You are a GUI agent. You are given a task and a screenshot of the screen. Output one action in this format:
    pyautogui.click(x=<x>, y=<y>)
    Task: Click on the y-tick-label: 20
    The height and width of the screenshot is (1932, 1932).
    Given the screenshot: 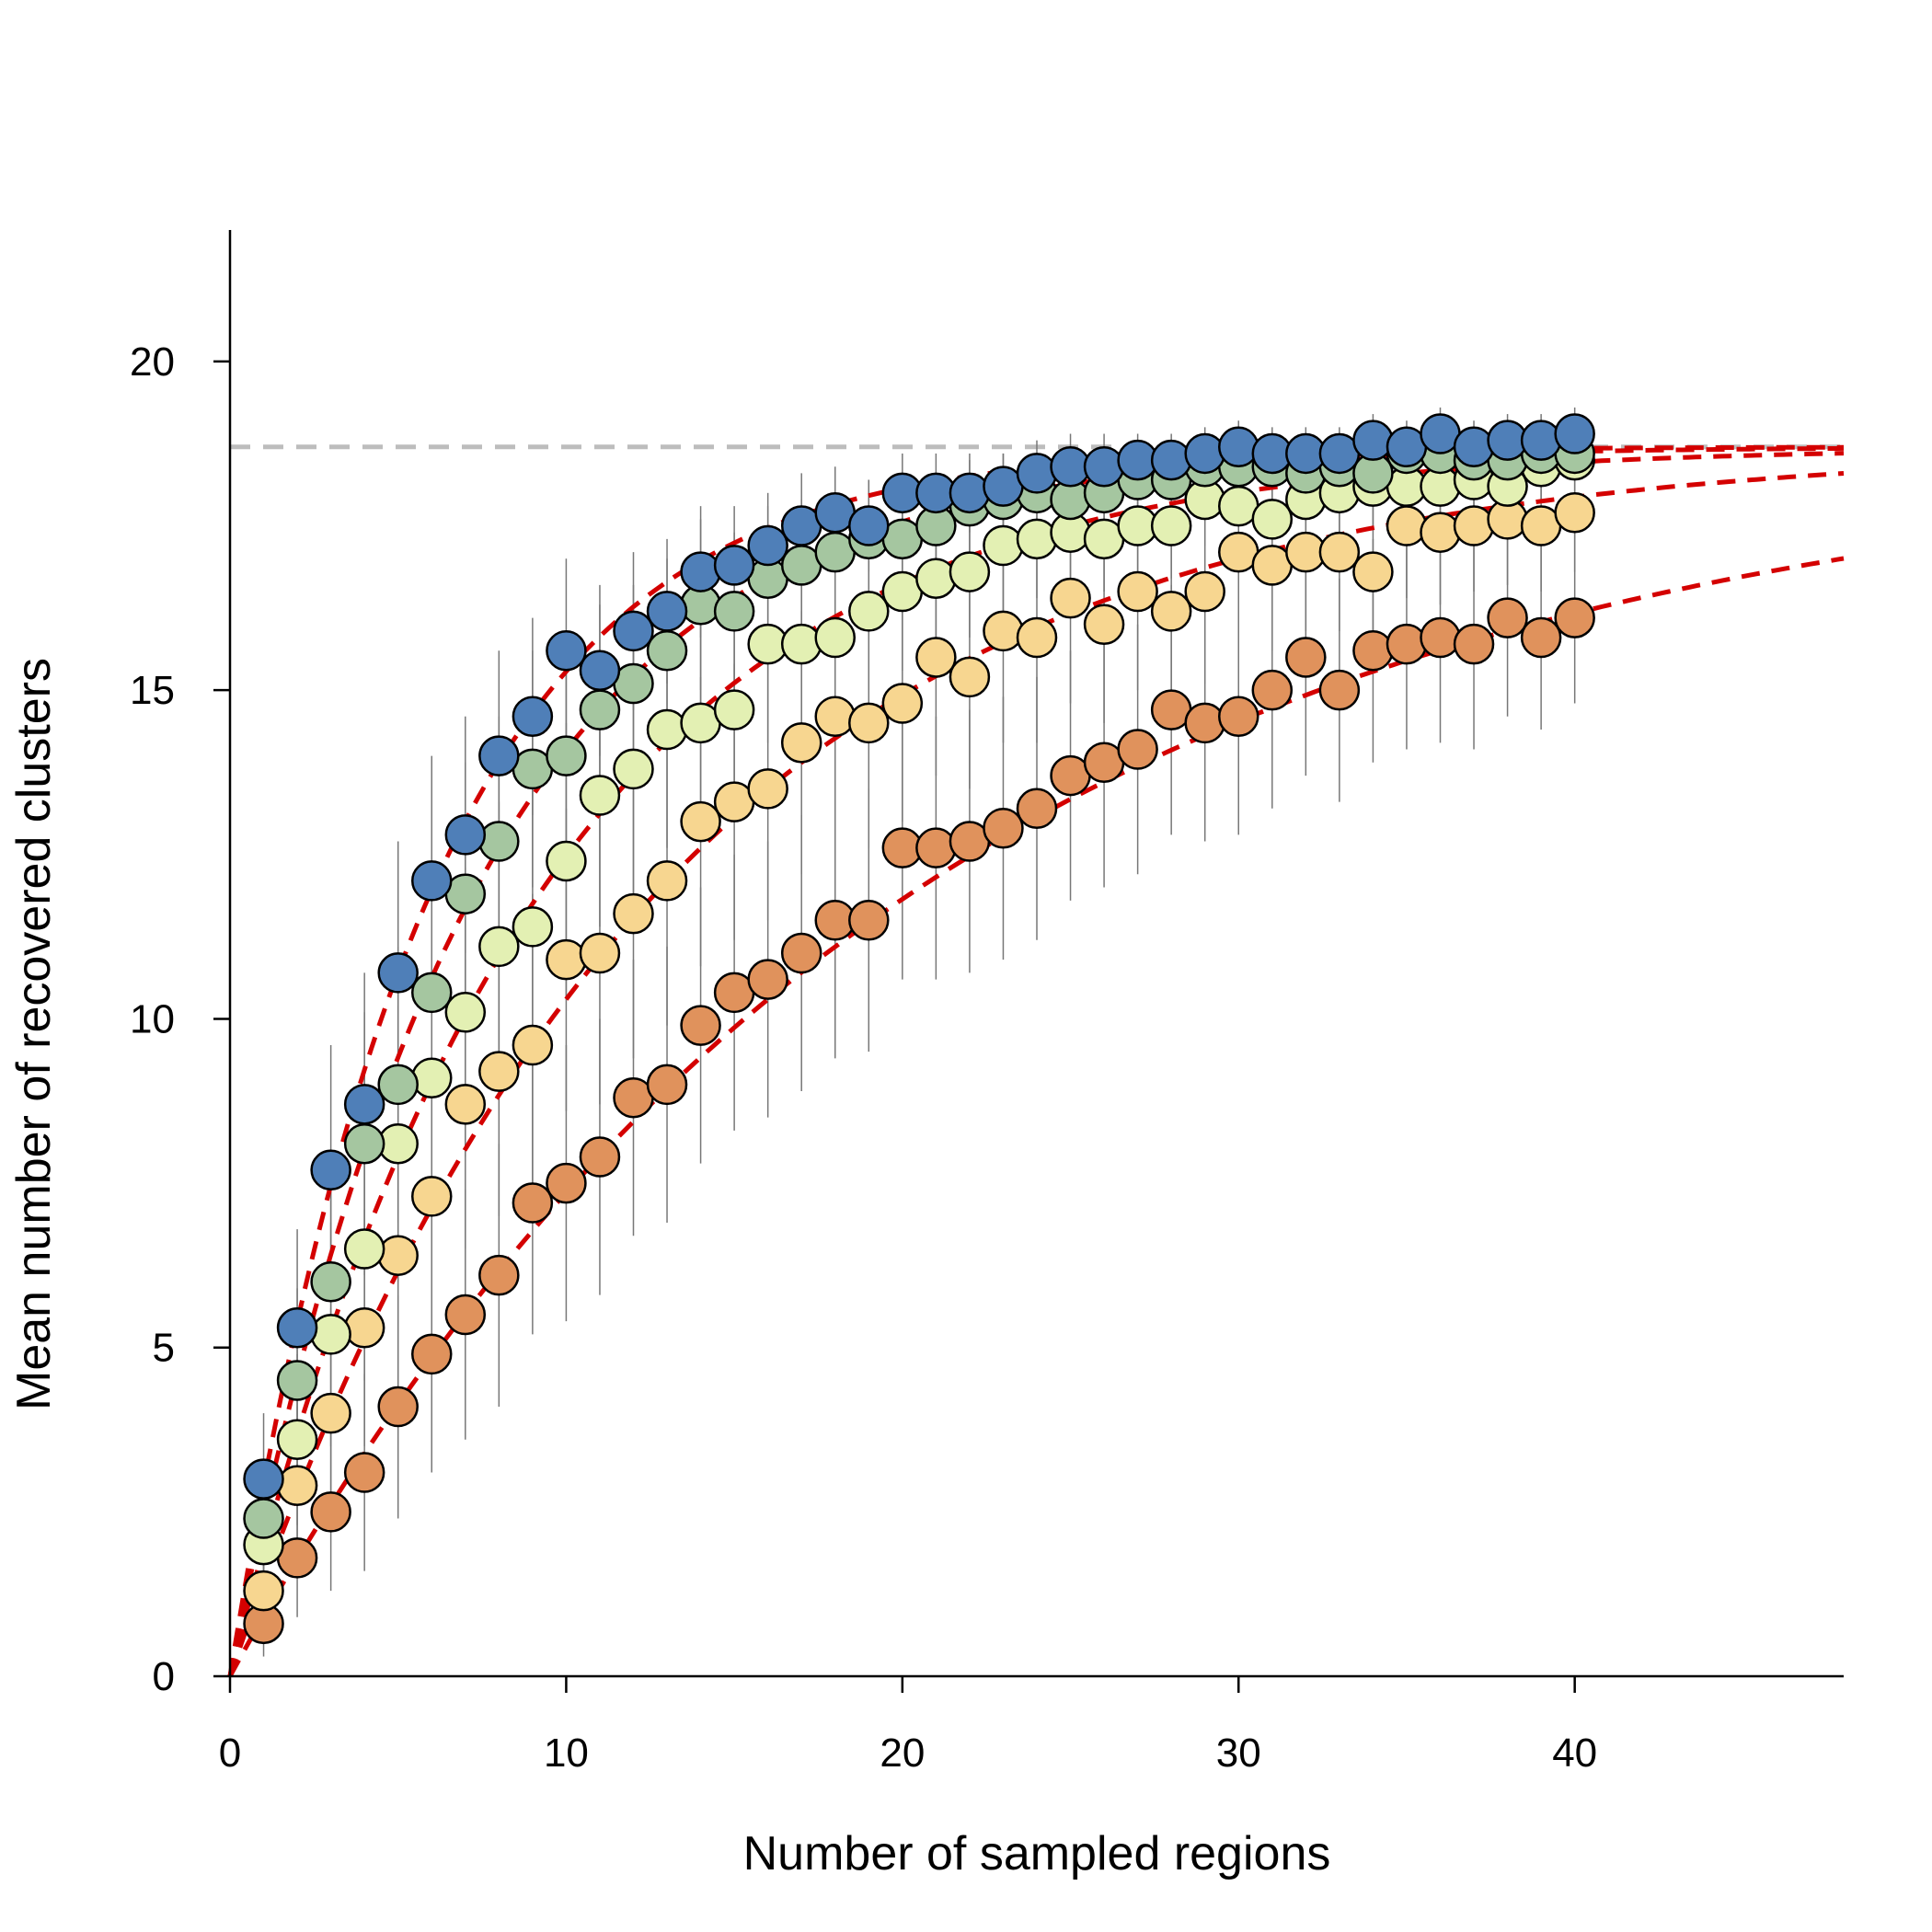 What is the action you would take?
    pyautogui.click(x=152, y=362)
    